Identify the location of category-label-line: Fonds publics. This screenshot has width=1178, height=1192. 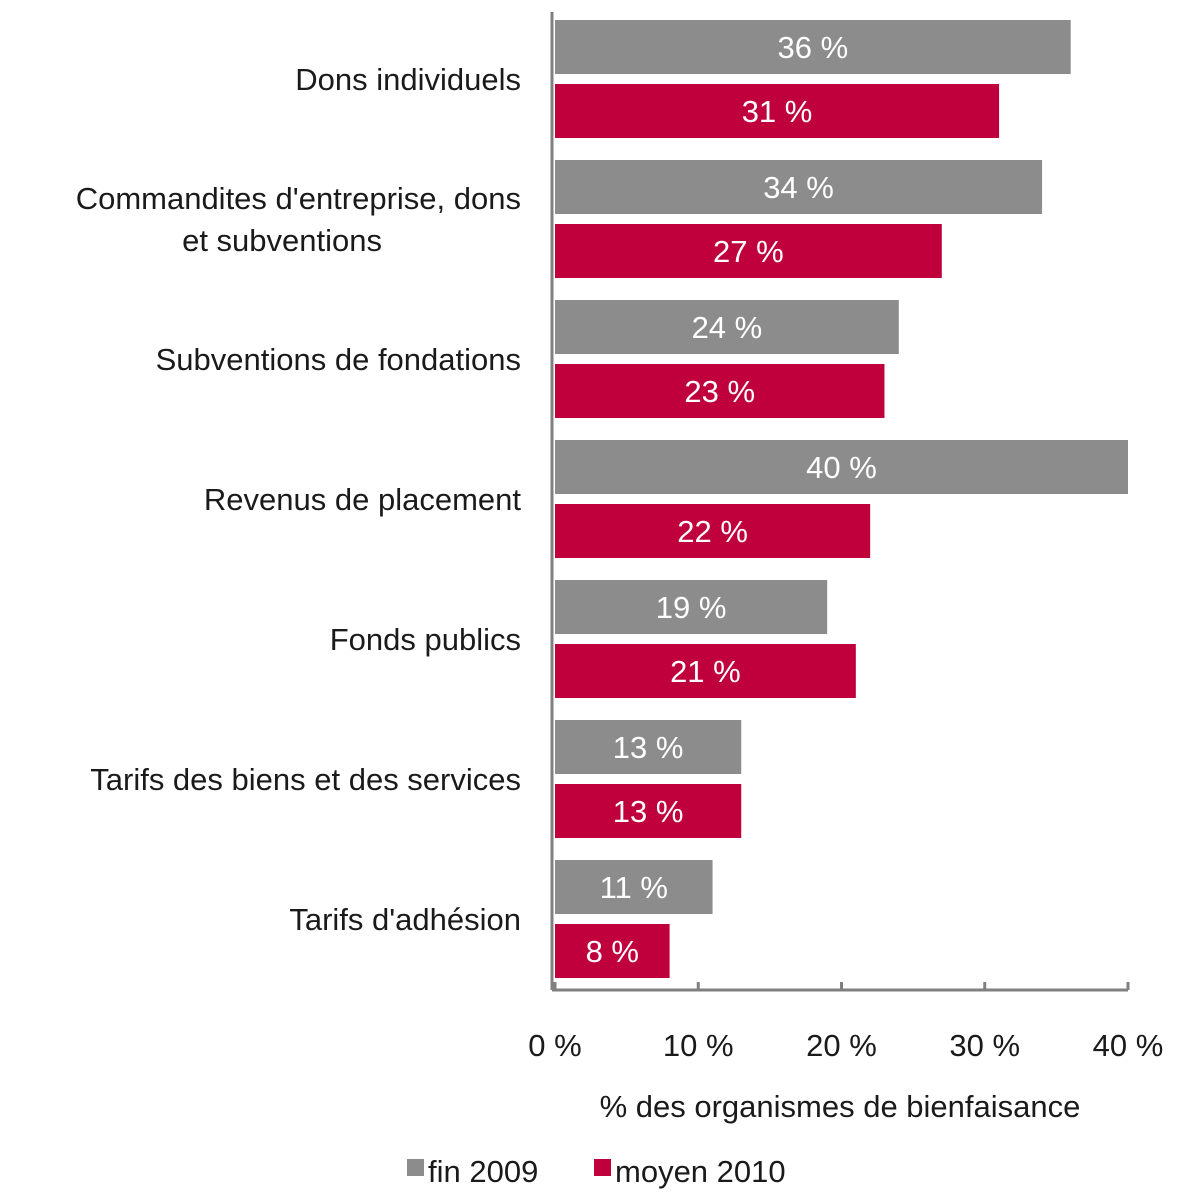
(425, 639).